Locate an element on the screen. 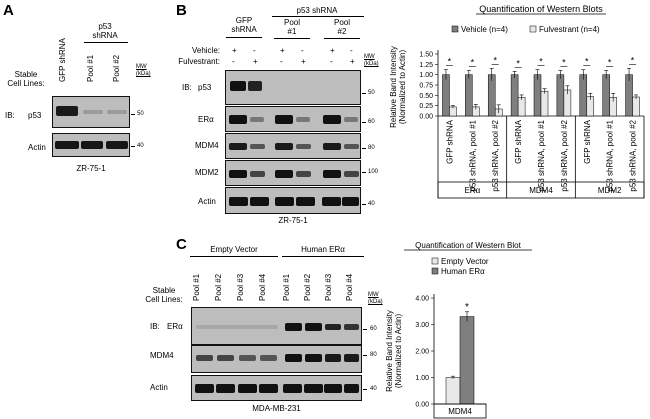 This screenshot has width=650, height=419. legend-swatch is located at coordinates (435, 271).